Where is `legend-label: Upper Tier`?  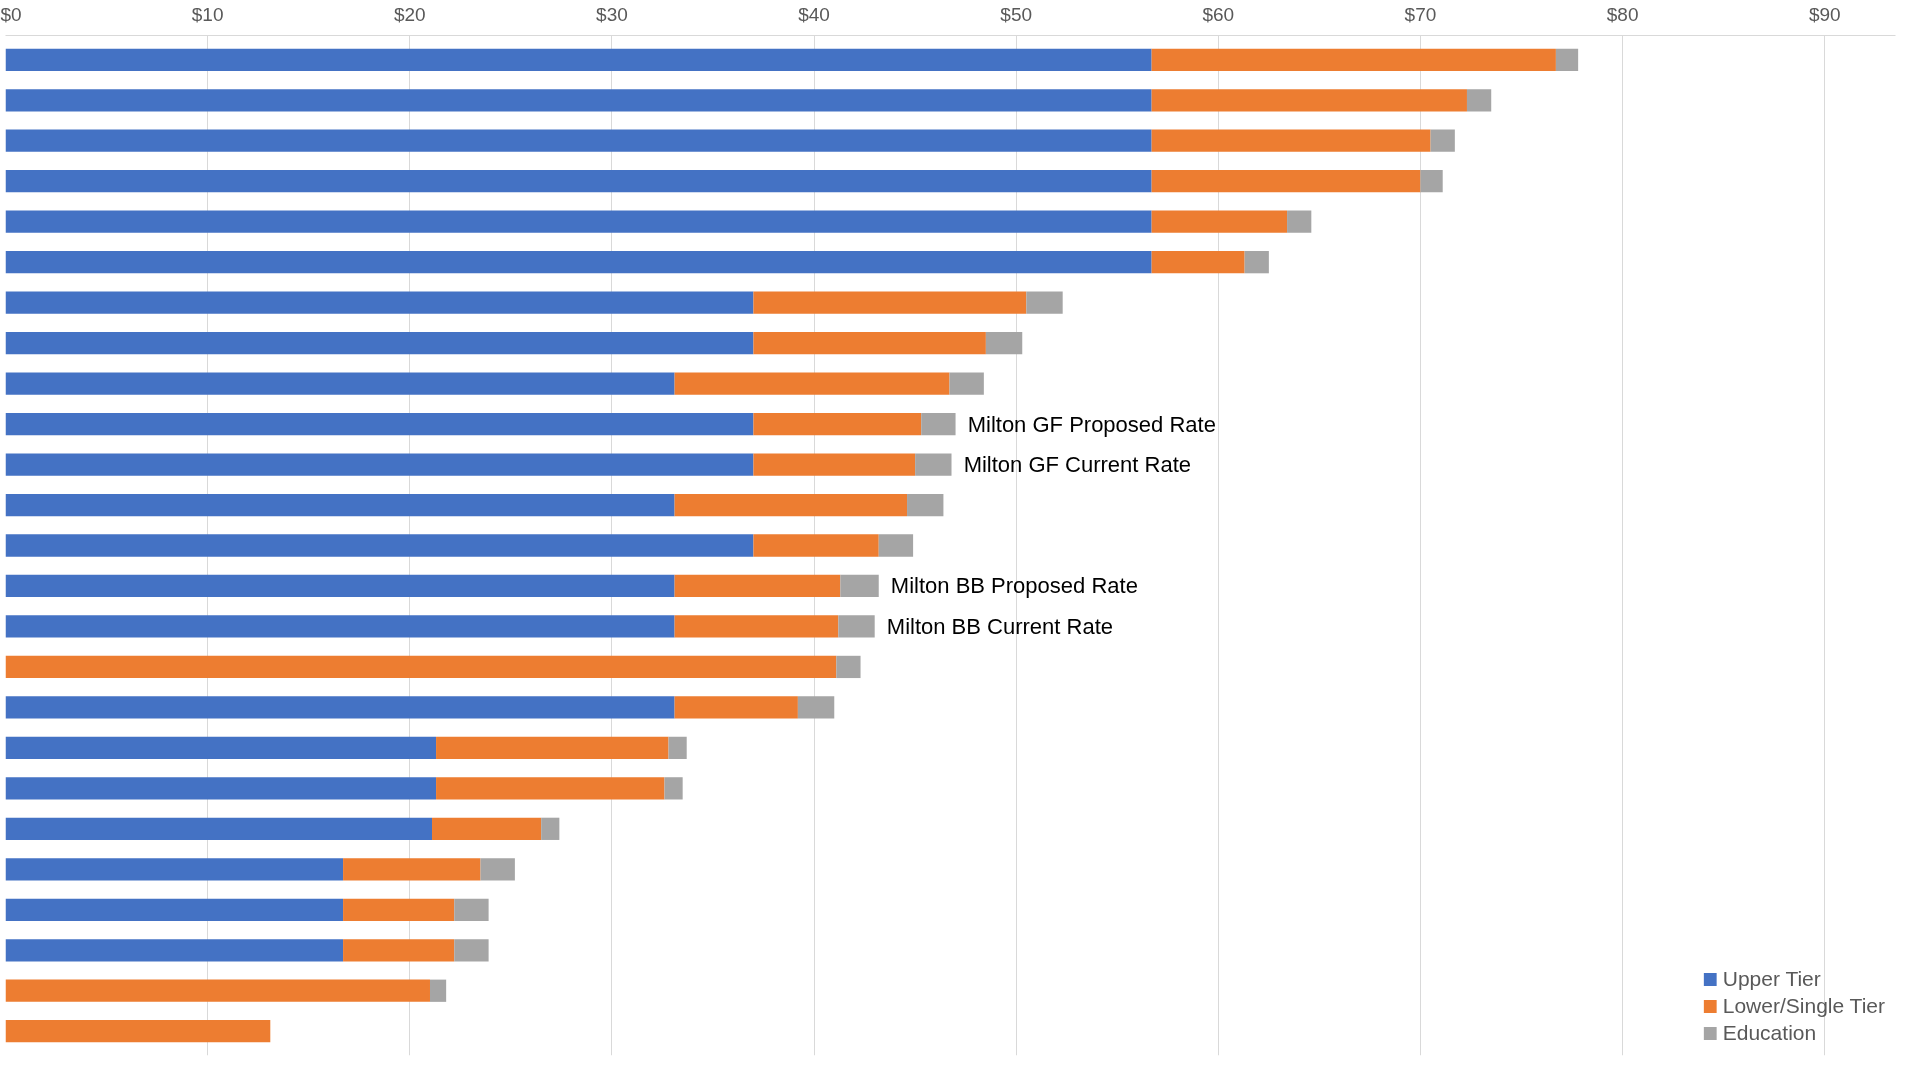
legend-label: Upper Tier is located at coordinates (1771, 979).